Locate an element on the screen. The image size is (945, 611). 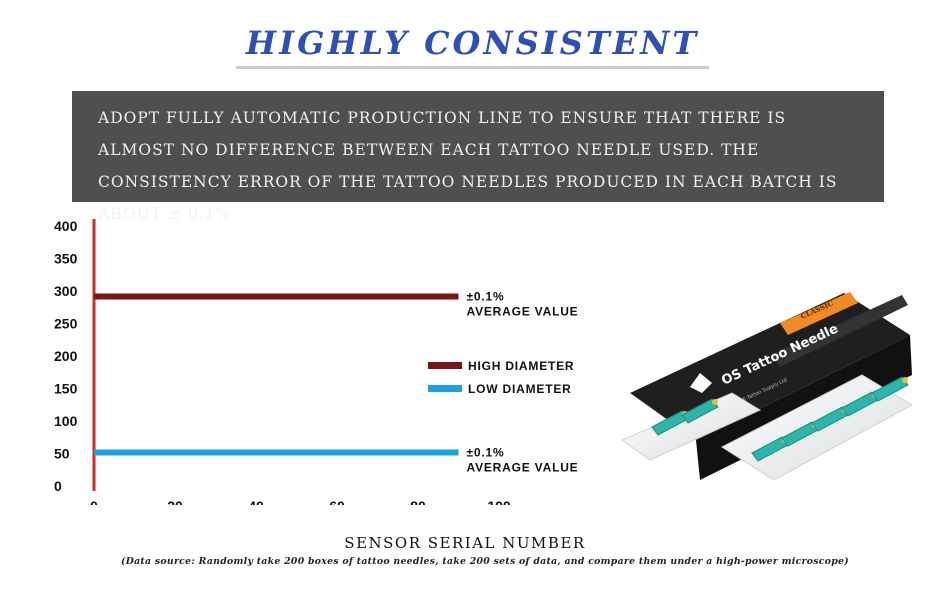
x-tick-label: 0 is located at coordinates (94, 501).